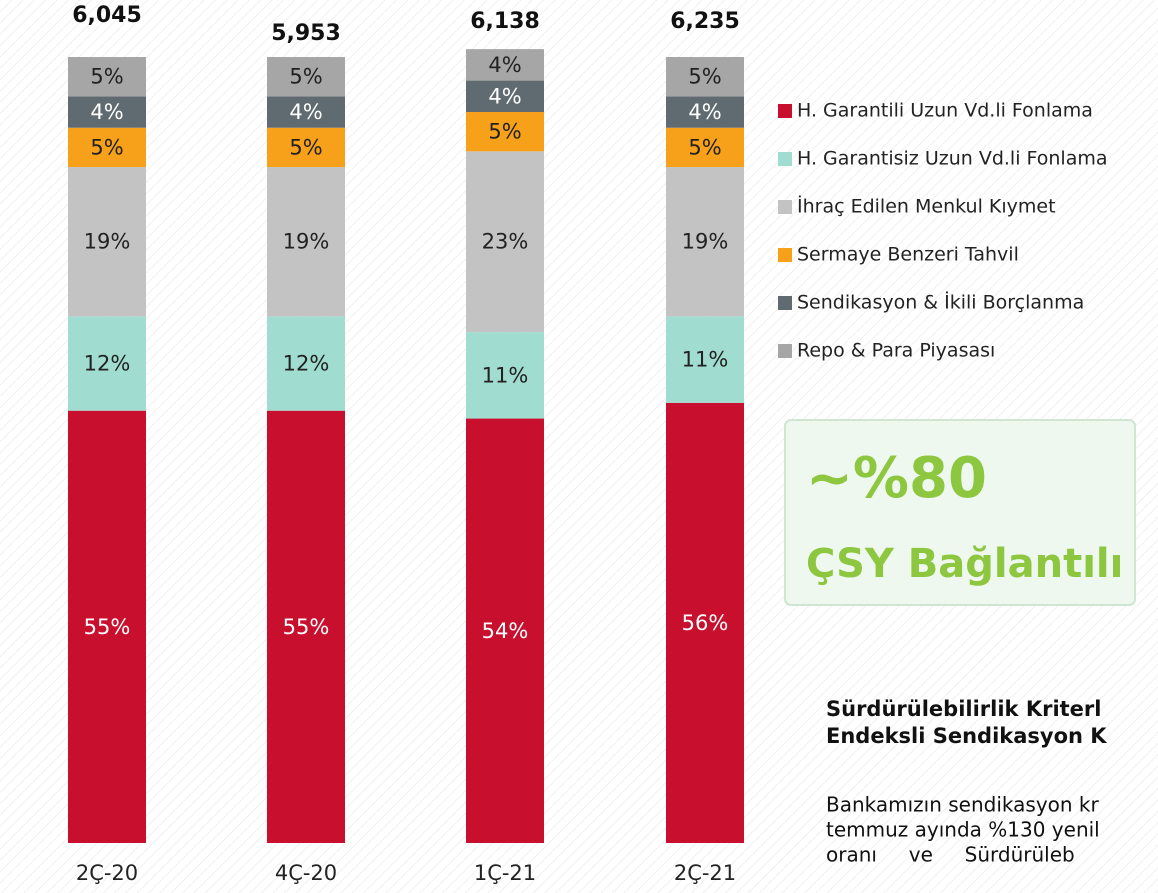  I want to click on x-tick-label: 2Ç-20, so click(107, 873).